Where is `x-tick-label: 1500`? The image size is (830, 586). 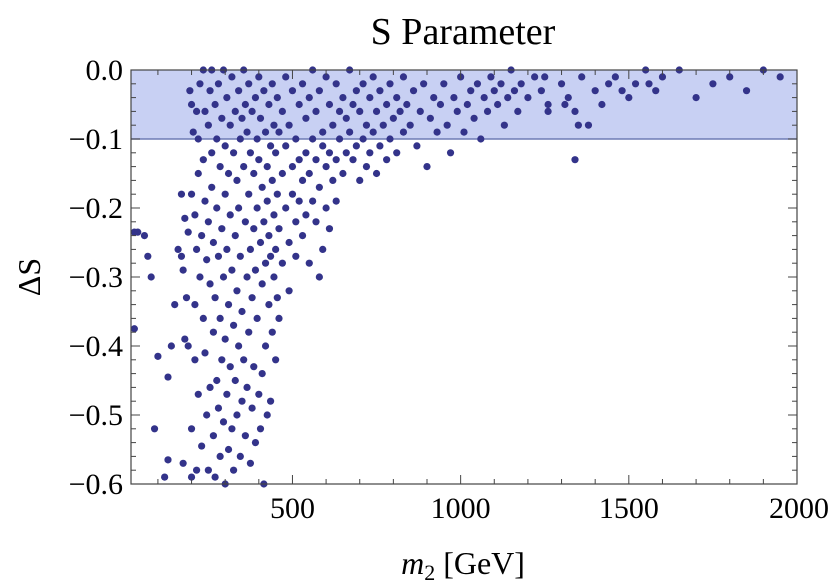
x-tick-label: 1500 is located at coordinates (629, 508).